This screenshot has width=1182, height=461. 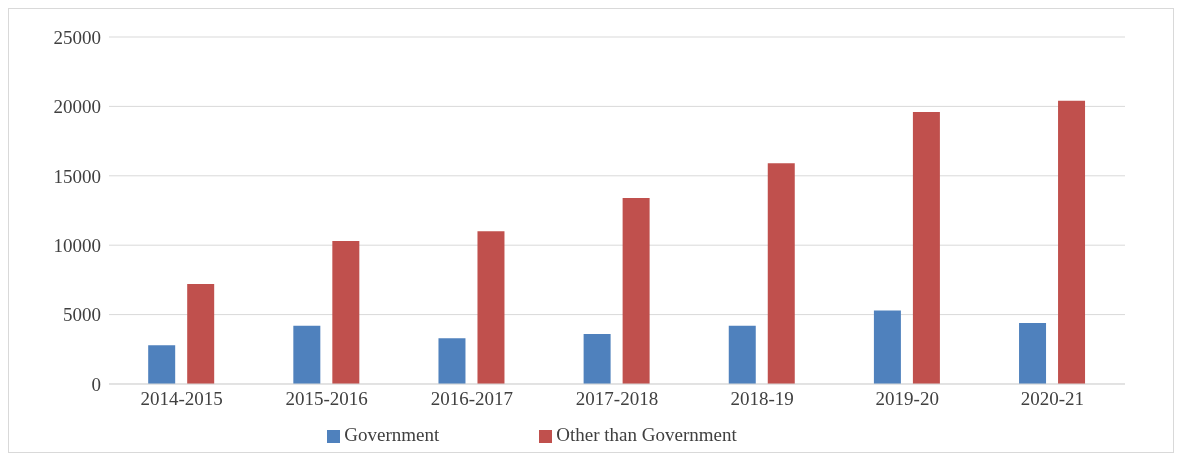 I want to click on x-tick-label: 2015-2016, so click(x=326, y=399).